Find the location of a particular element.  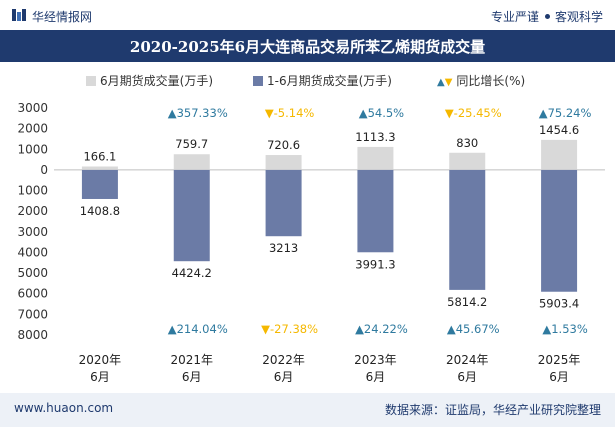

header-tags: 专业严谨 客观科学 is located at coordinates (547, 16).